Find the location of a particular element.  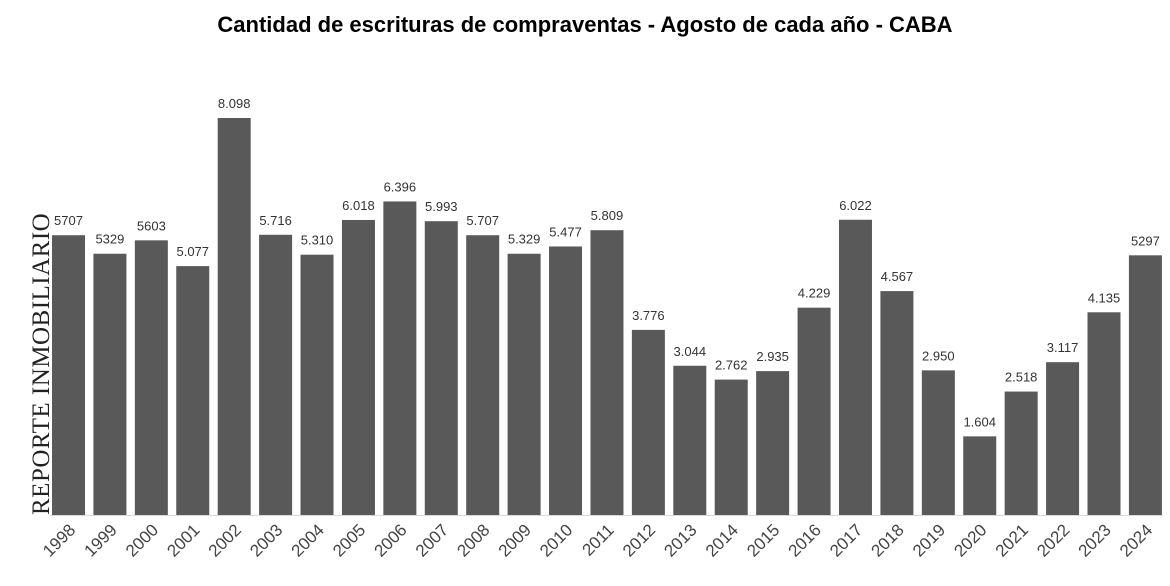

x-tick-label-2003: 2003 is located at coordinates (266, 540).